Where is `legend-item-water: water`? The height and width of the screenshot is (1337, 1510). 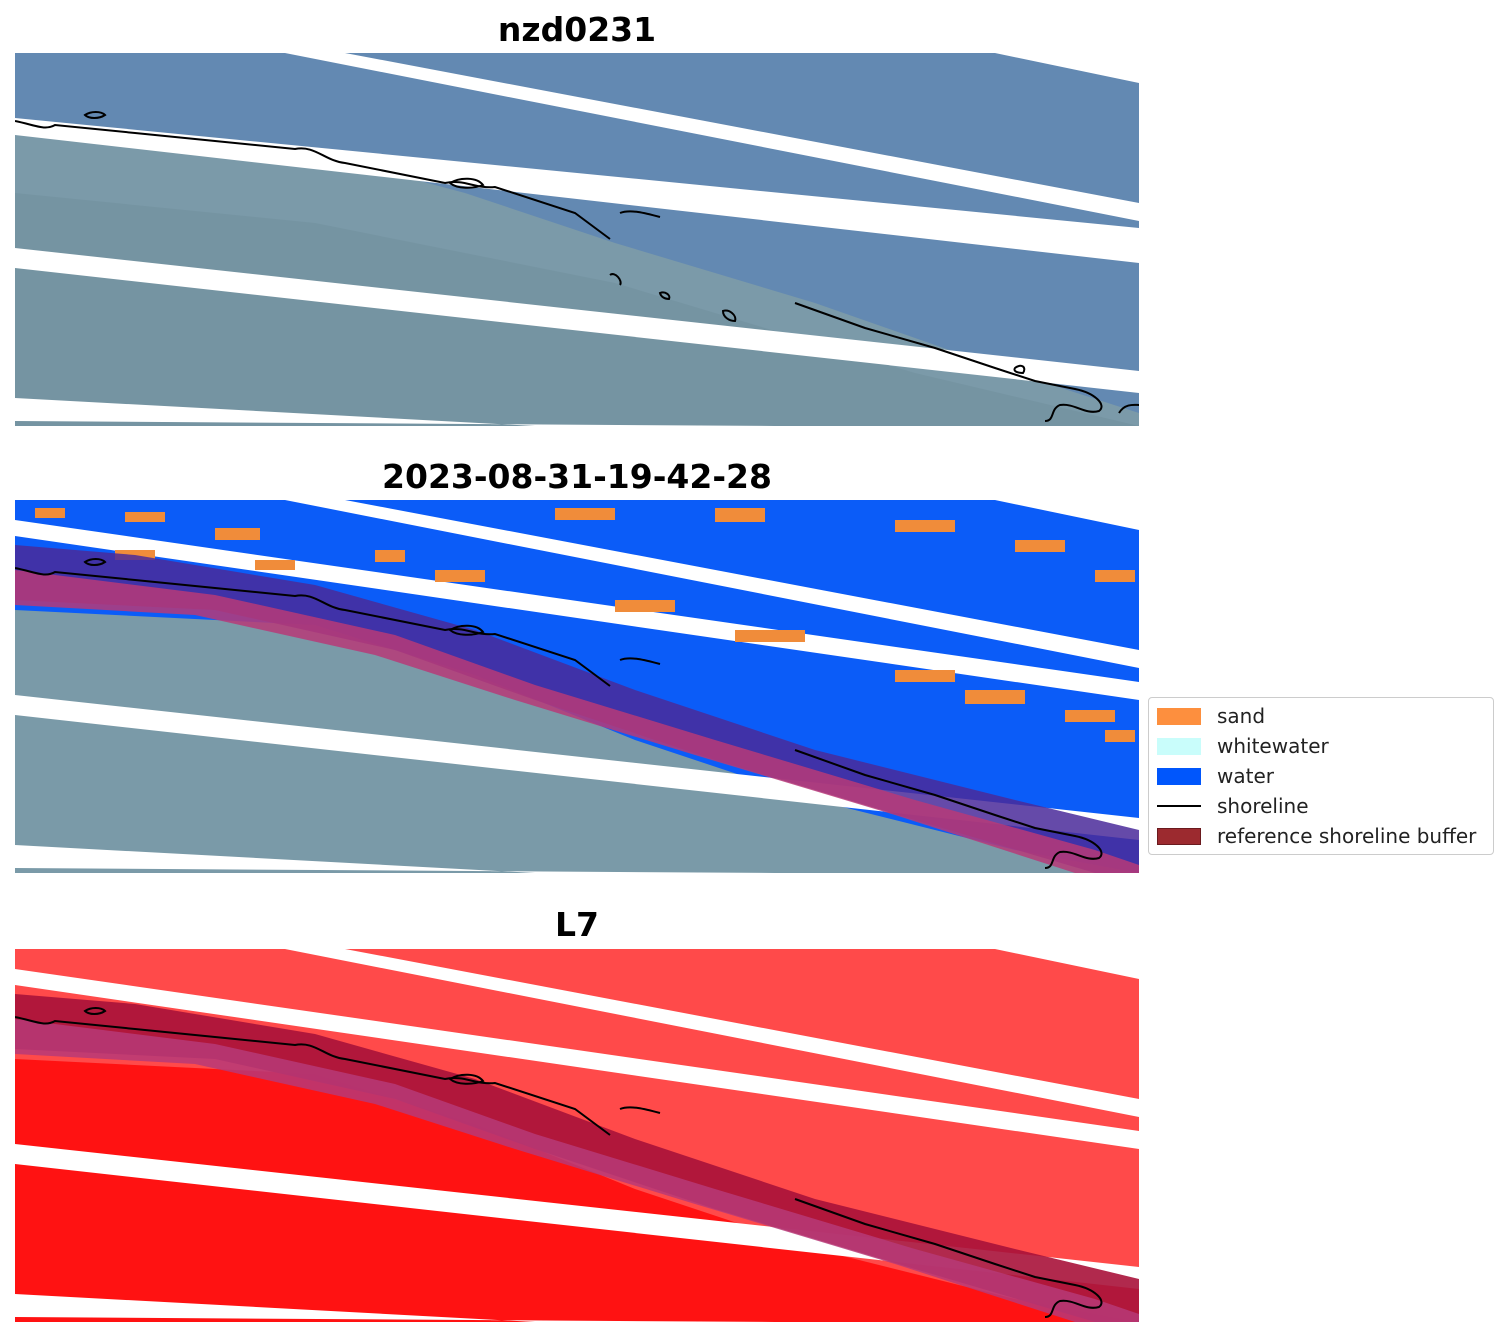
legend-item-water: water is located at coordinates (1215, 776).